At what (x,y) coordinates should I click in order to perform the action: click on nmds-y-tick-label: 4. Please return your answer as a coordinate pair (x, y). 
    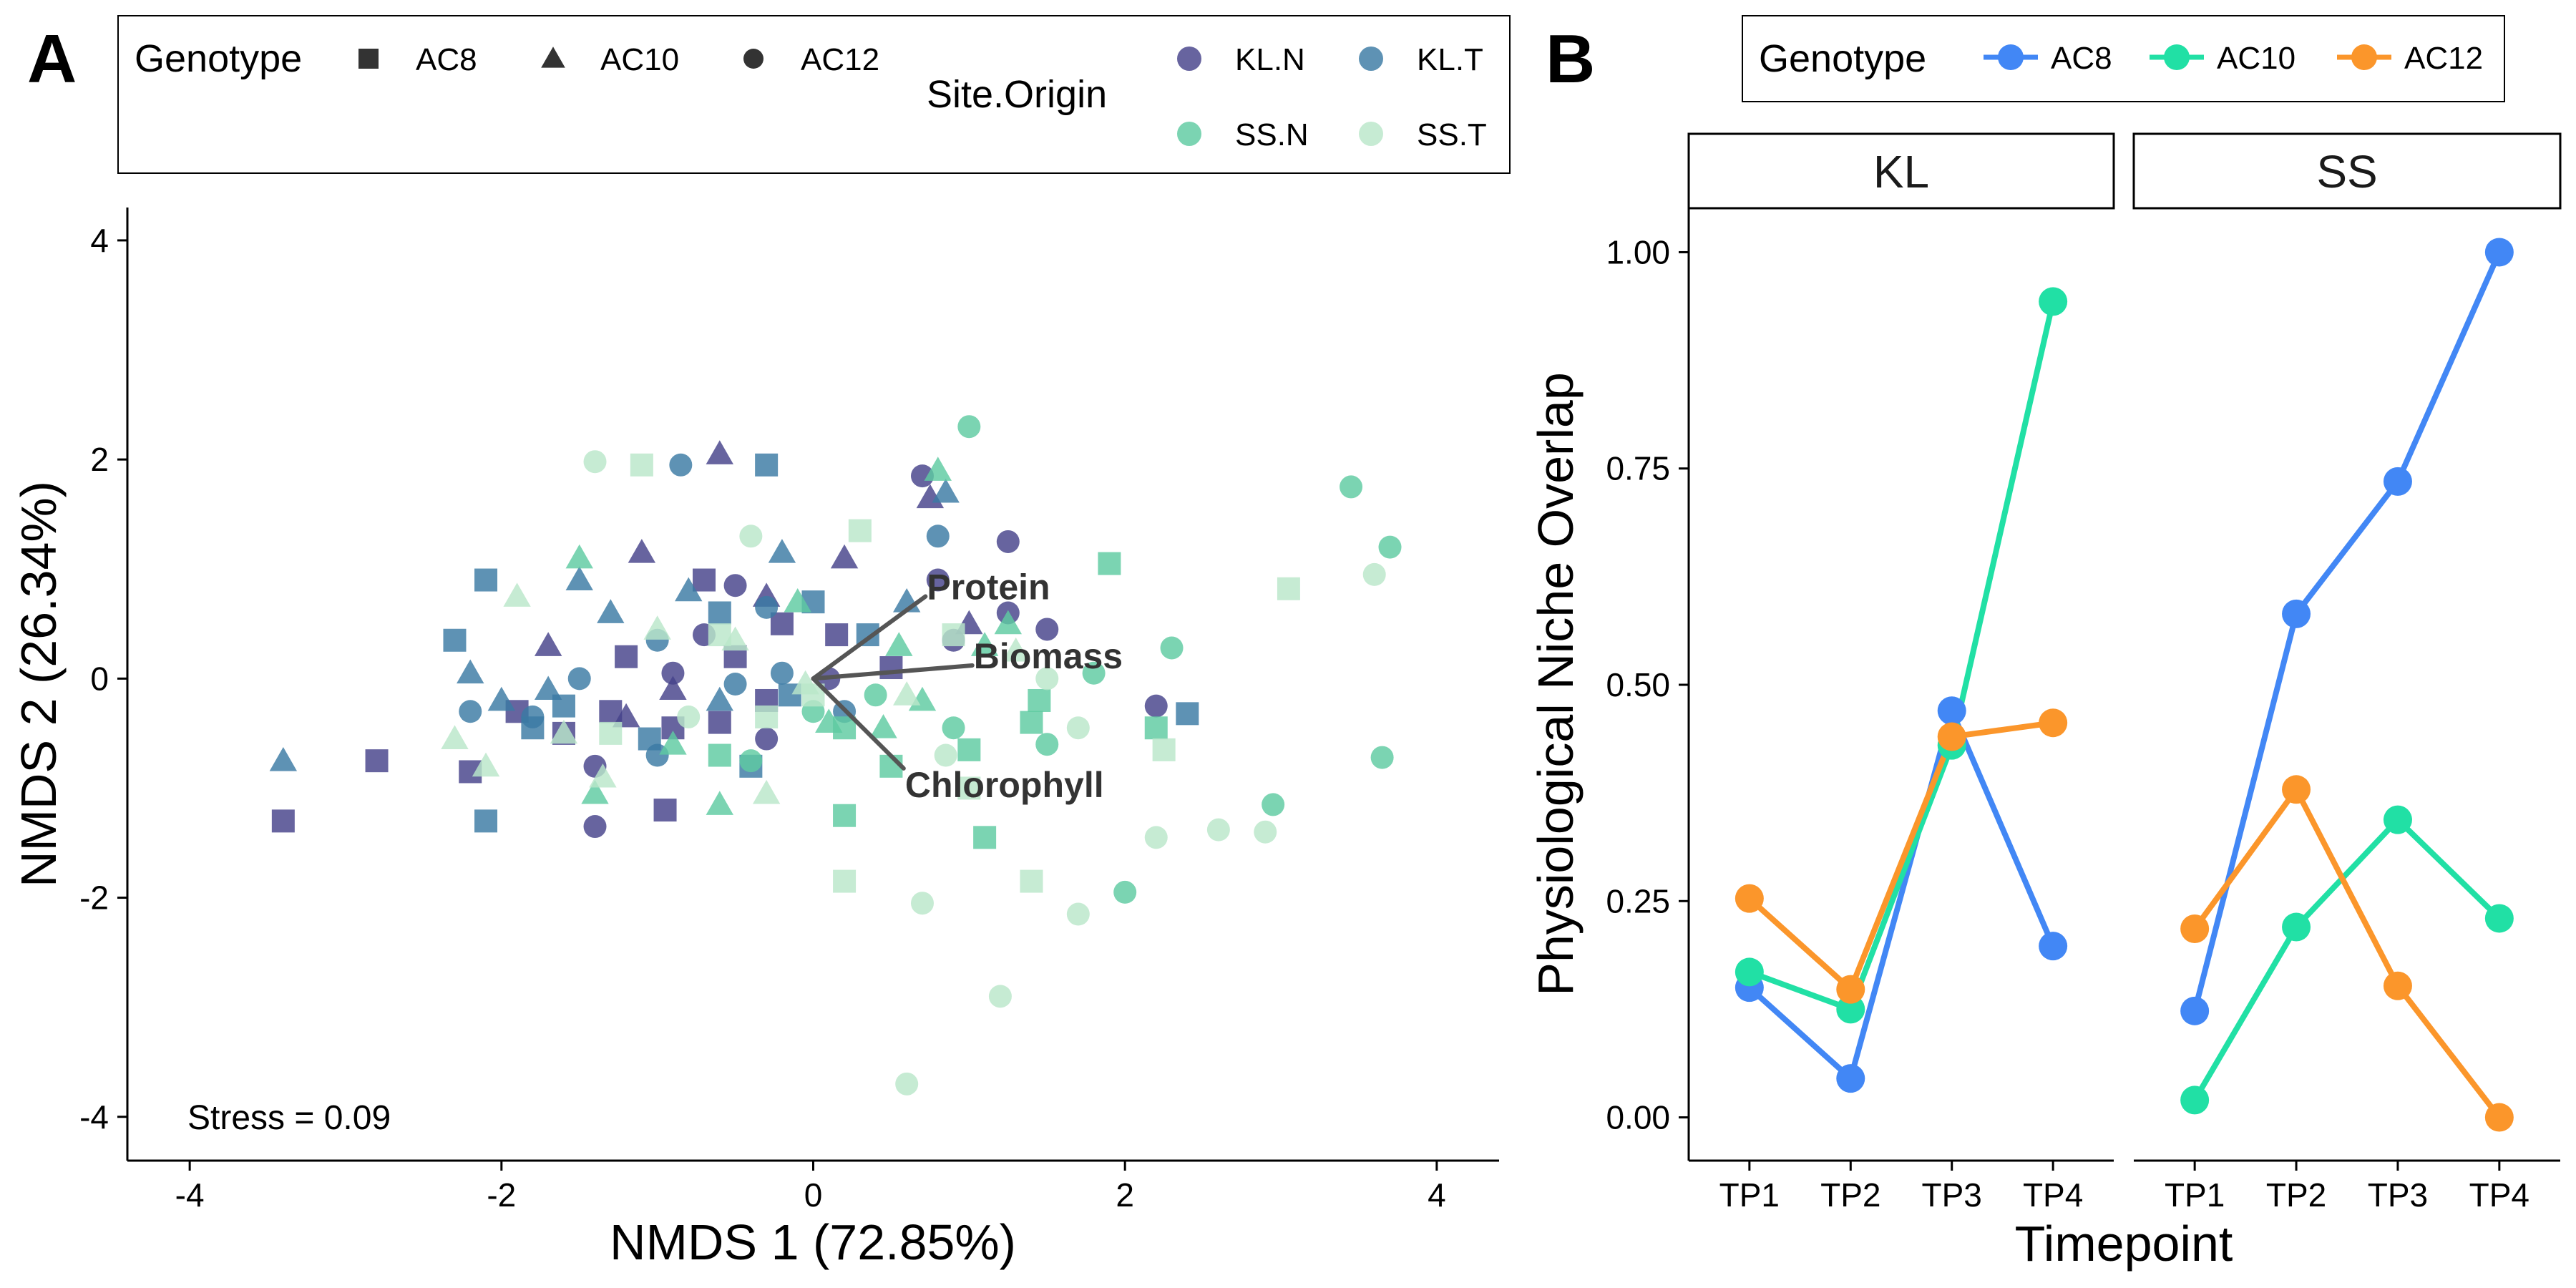
    Looking at the image, I should click on (100, 240).